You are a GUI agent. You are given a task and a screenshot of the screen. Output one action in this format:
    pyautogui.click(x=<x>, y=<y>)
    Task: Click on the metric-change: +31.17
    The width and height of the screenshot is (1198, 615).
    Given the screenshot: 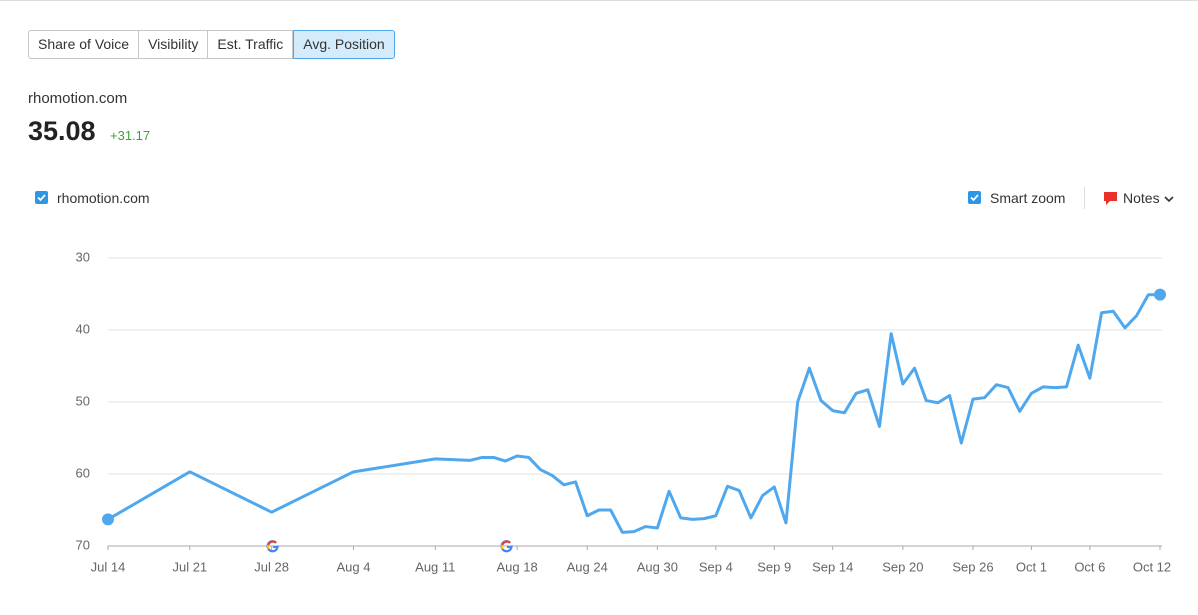 What is the action you would take?
    pyautogui.click(x=130, y=135)
    